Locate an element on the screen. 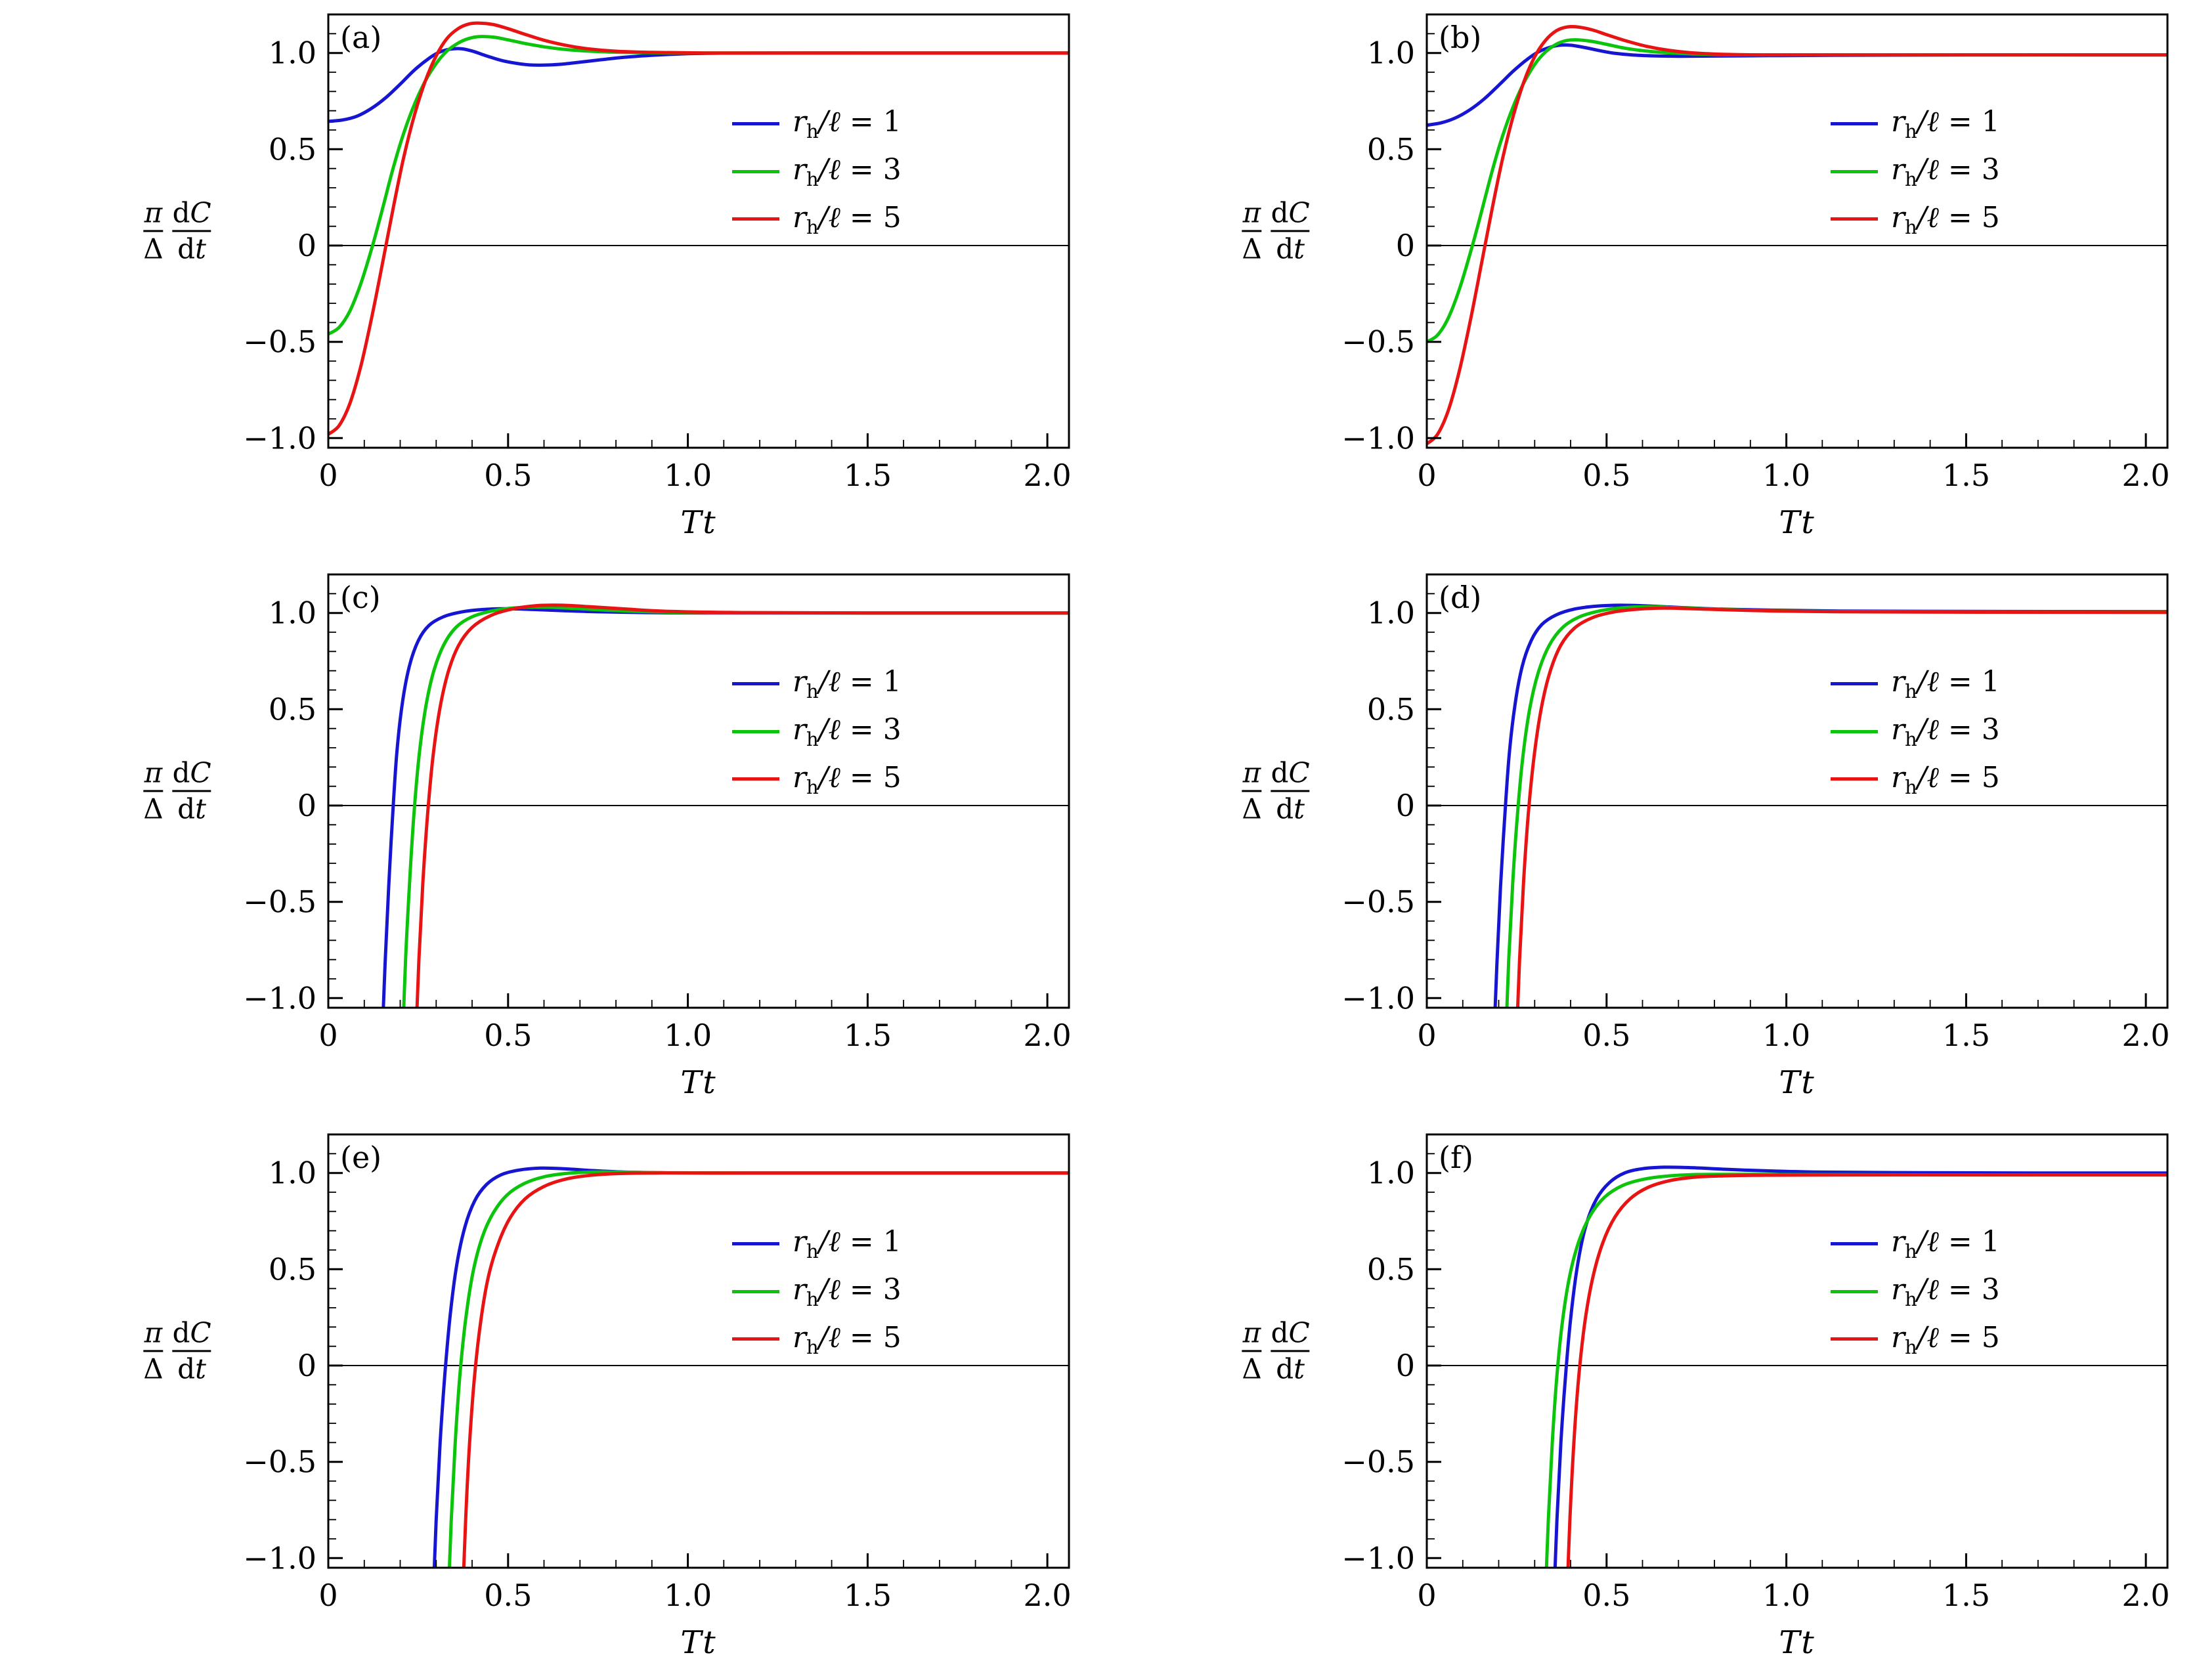 The height and width of the screenshot is (1680, 2197). x-tick-label: 1.0 is located at coordinates (1786, 1035).